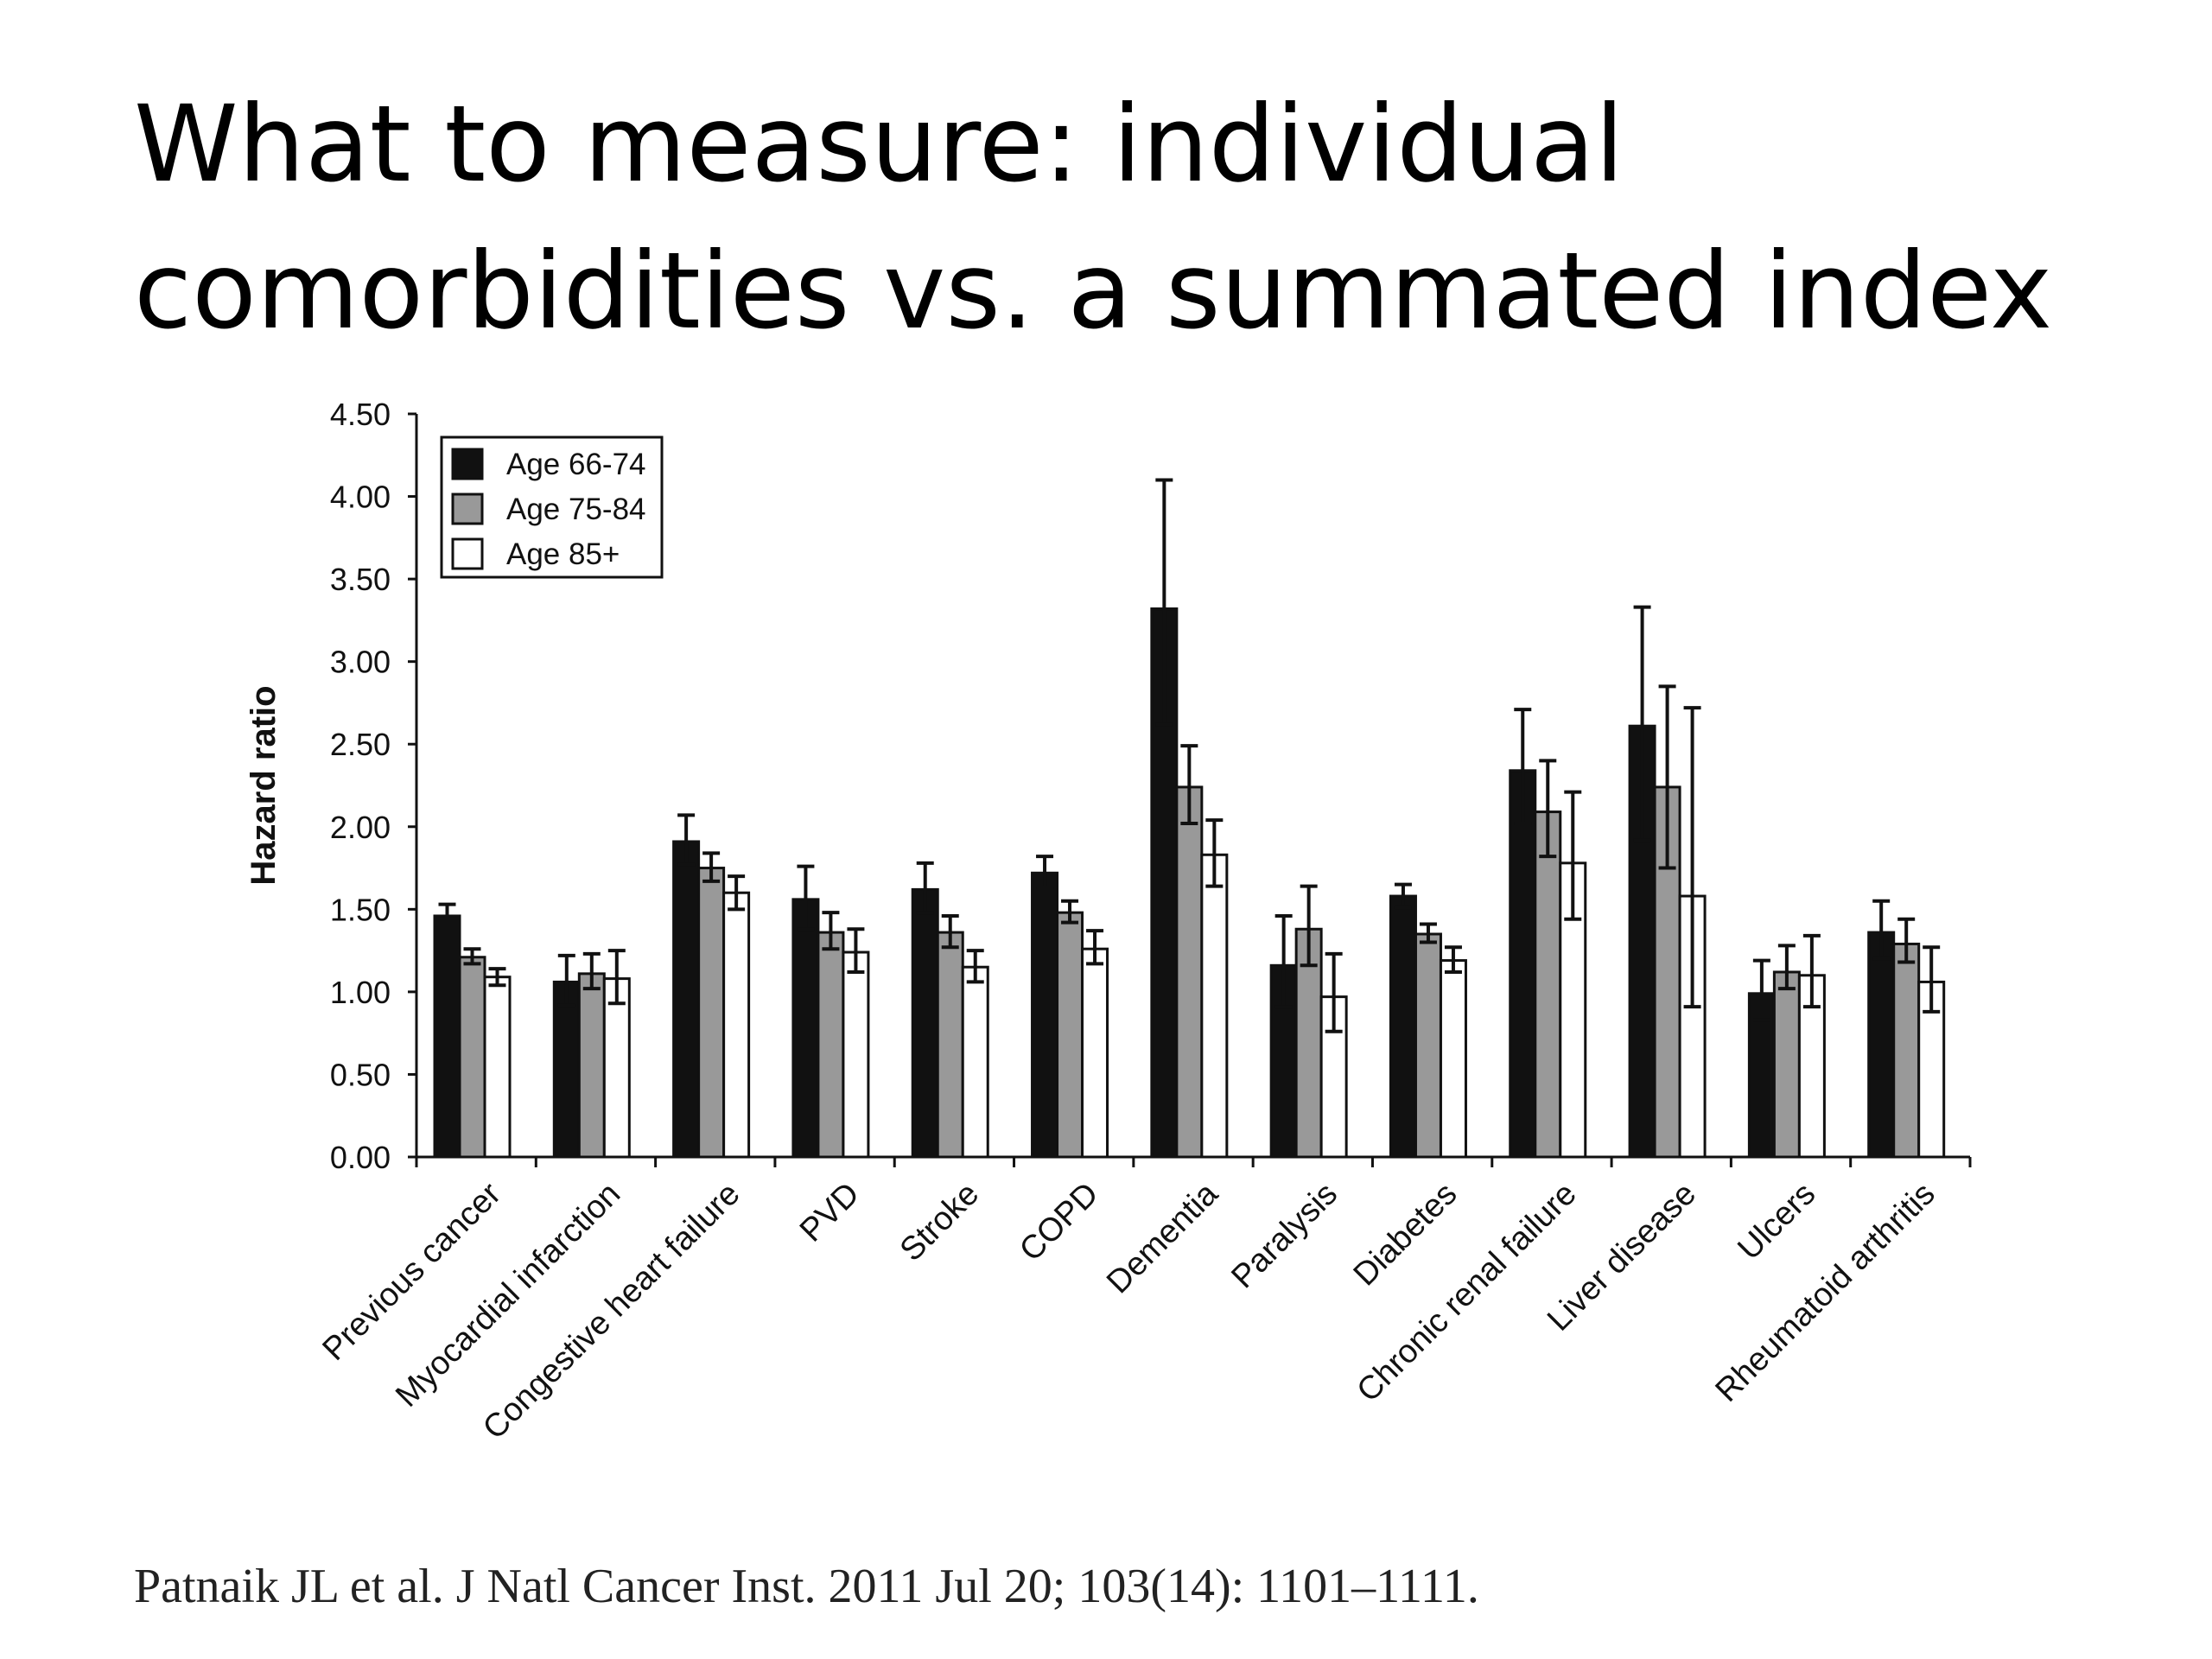 The width and height of the screenshot is (2212, 1659). What do you see at coordinates (360, 992) in the screenshot?
I see `y-tick-label: 1.00` at bounding box center [360, 992].